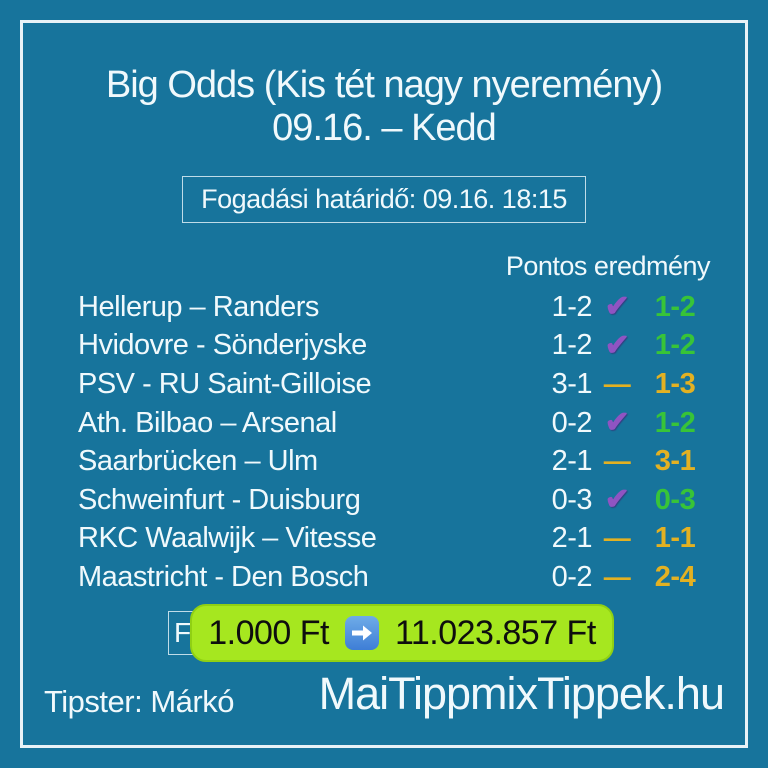 The image size is (768, 768). I want to click on match-teams: PSV - RU Saint-Gilloise, so click(225, 383).